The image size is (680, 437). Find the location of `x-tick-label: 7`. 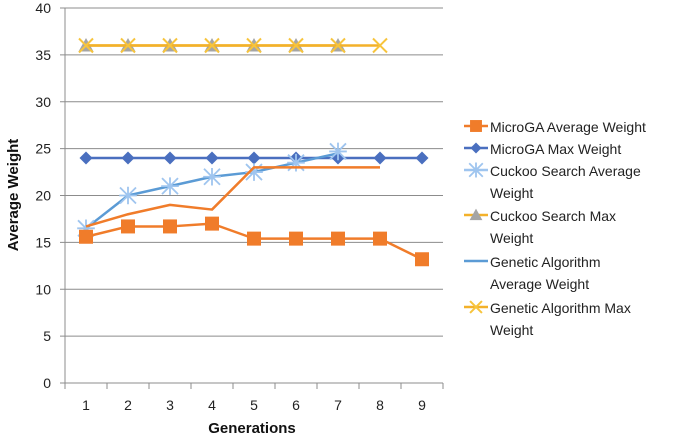

x-tick-label: 7 is located at coordinates (338, 405).